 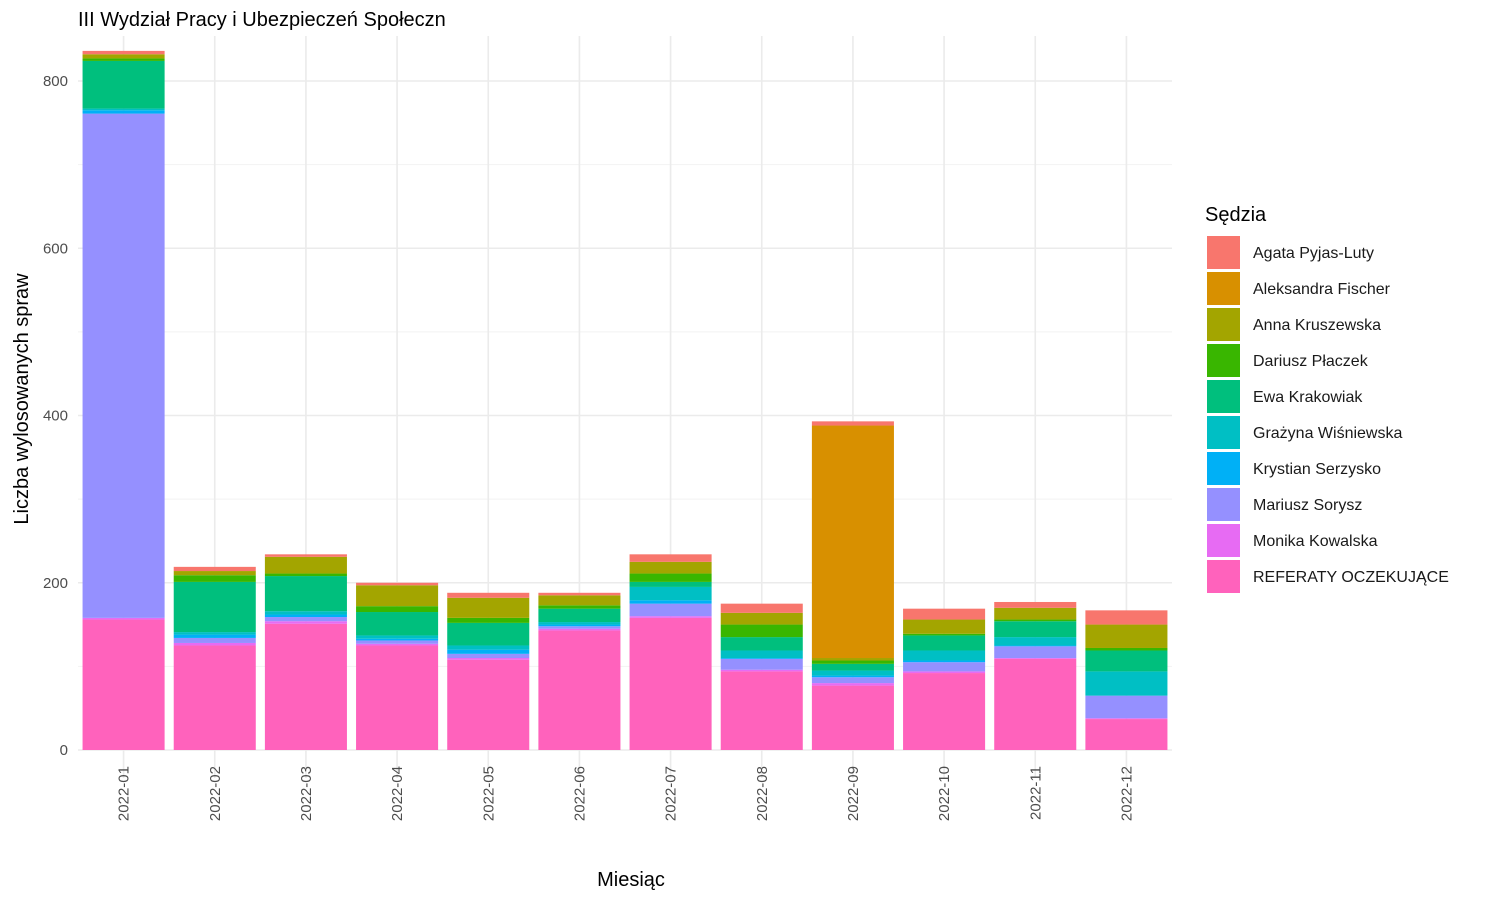 What do you see at coordinates (55, 81) in the screenshot?
I see `y-tick-label: 800` at bounding box center [55, 81].